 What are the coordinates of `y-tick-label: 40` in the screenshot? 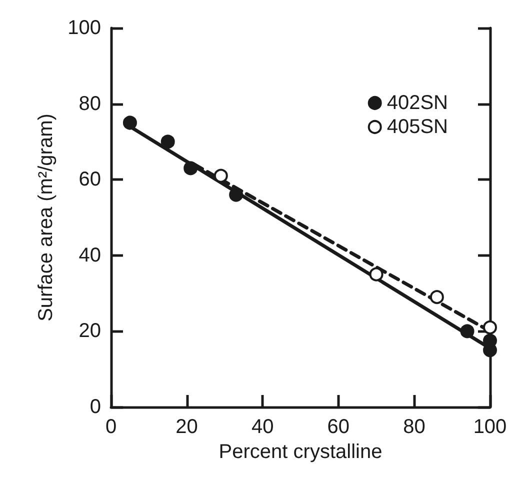 It's located at (89, 255).